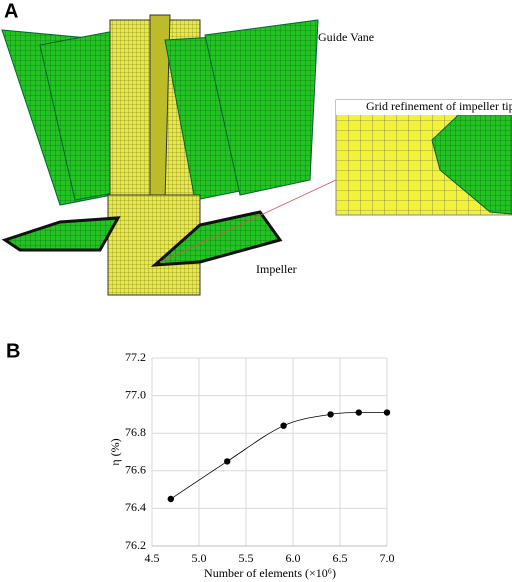  Describe the element at coordinates (135, 470) in the screenshot. I see `y-tick-label: 76.6` at that location.